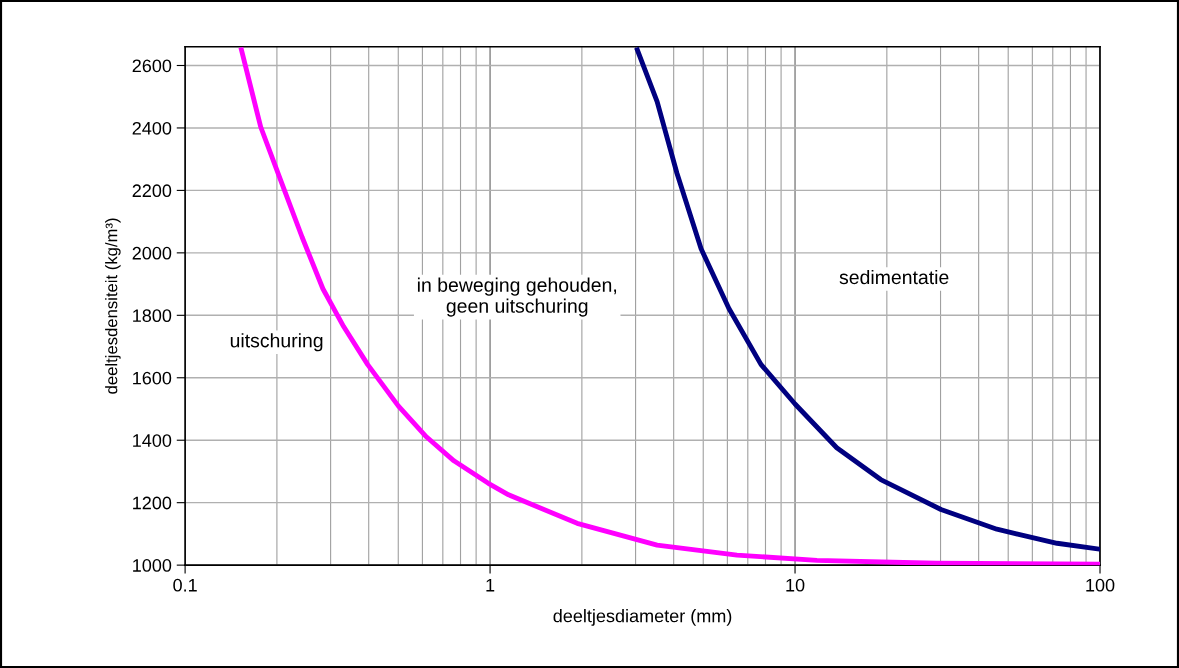 The height and width of the screenshot is (668, 1179). What do you see at coordinates (1100, 585) in the screenshot?
I see `x-tick-label: 100` at bounding box center [1100, 585].